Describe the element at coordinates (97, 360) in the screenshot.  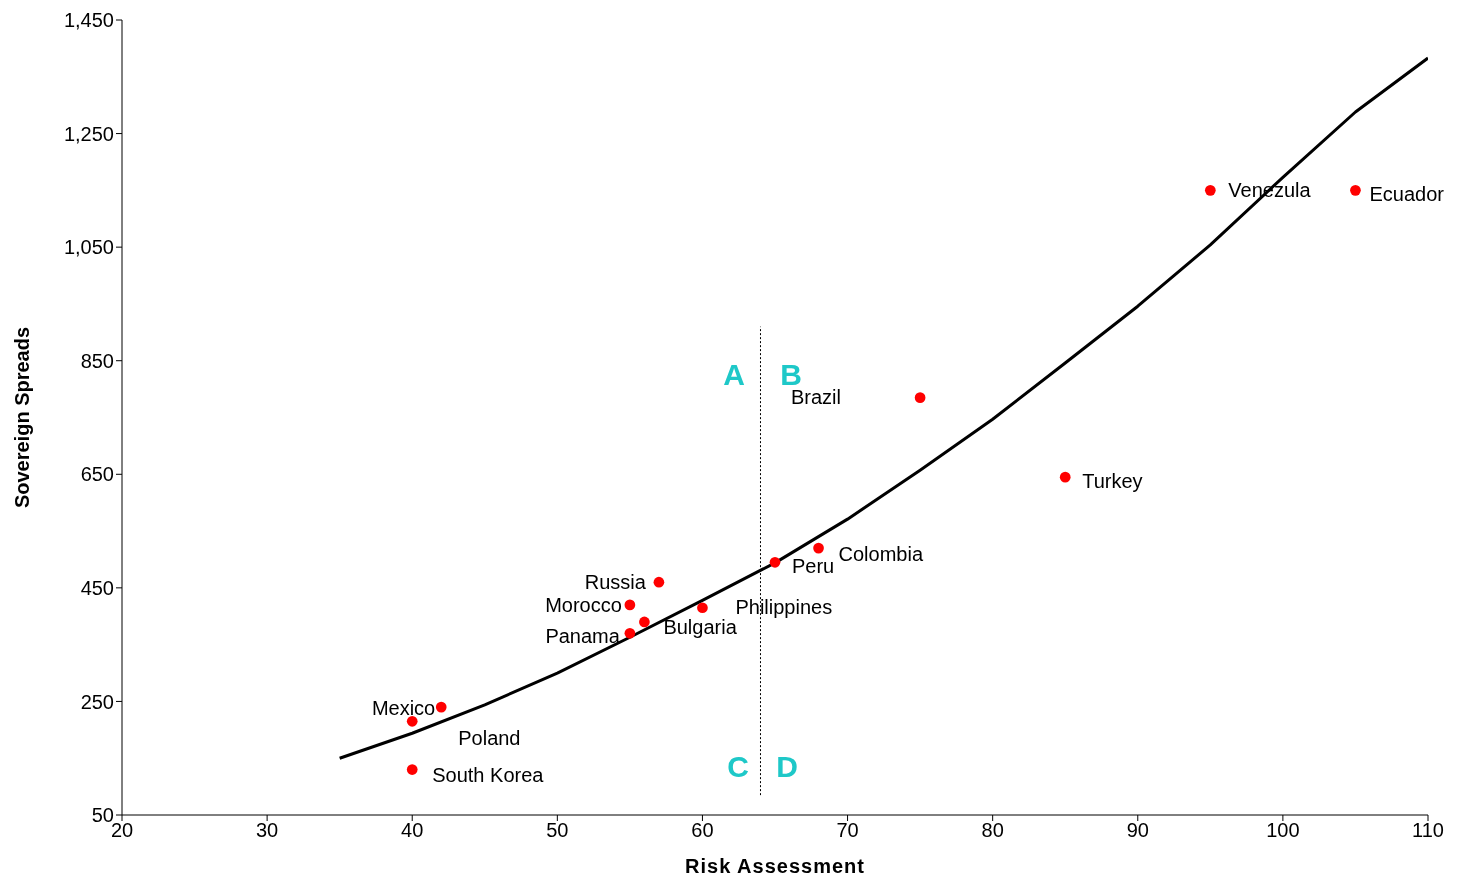
I see `y-tick-label: 850` at that location.